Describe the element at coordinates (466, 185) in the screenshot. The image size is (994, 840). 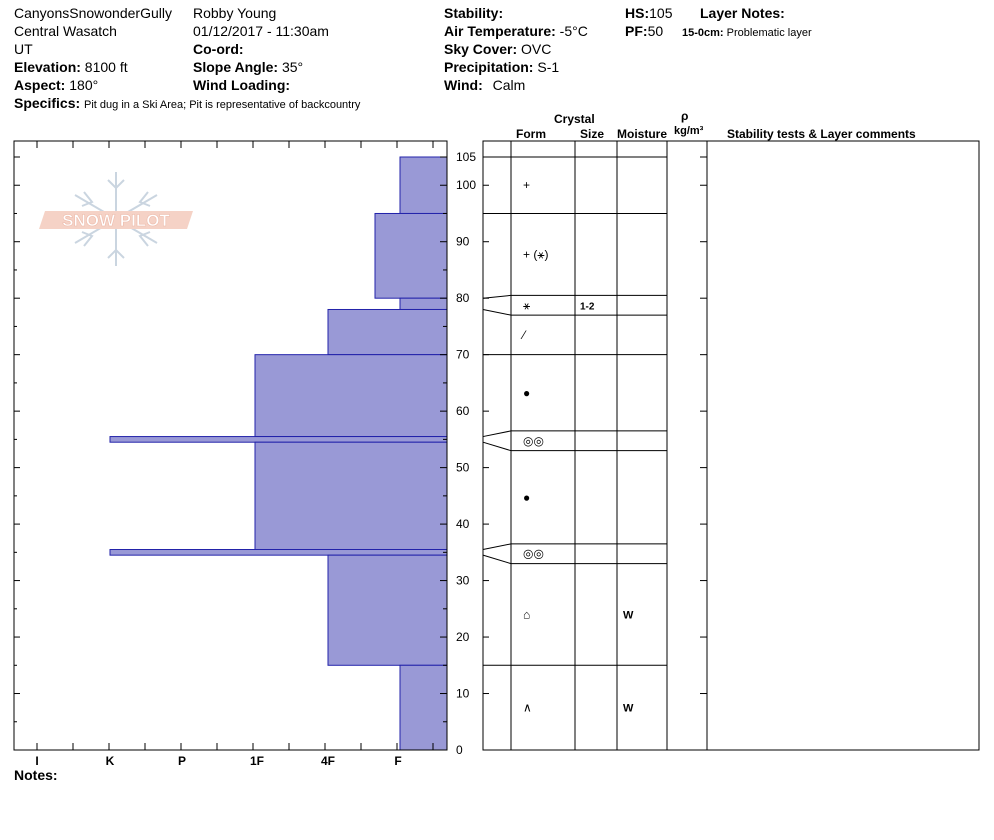
I see `depth-tick-label: 100` at that location.